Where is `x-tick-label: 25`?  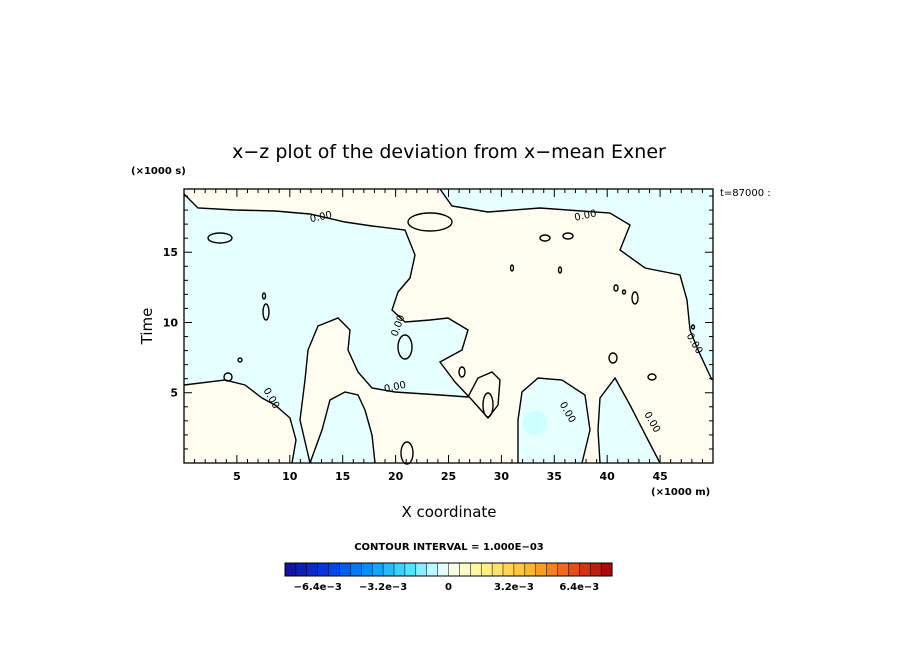
x-tick-label: 25 is located at coordinates (448, 476).